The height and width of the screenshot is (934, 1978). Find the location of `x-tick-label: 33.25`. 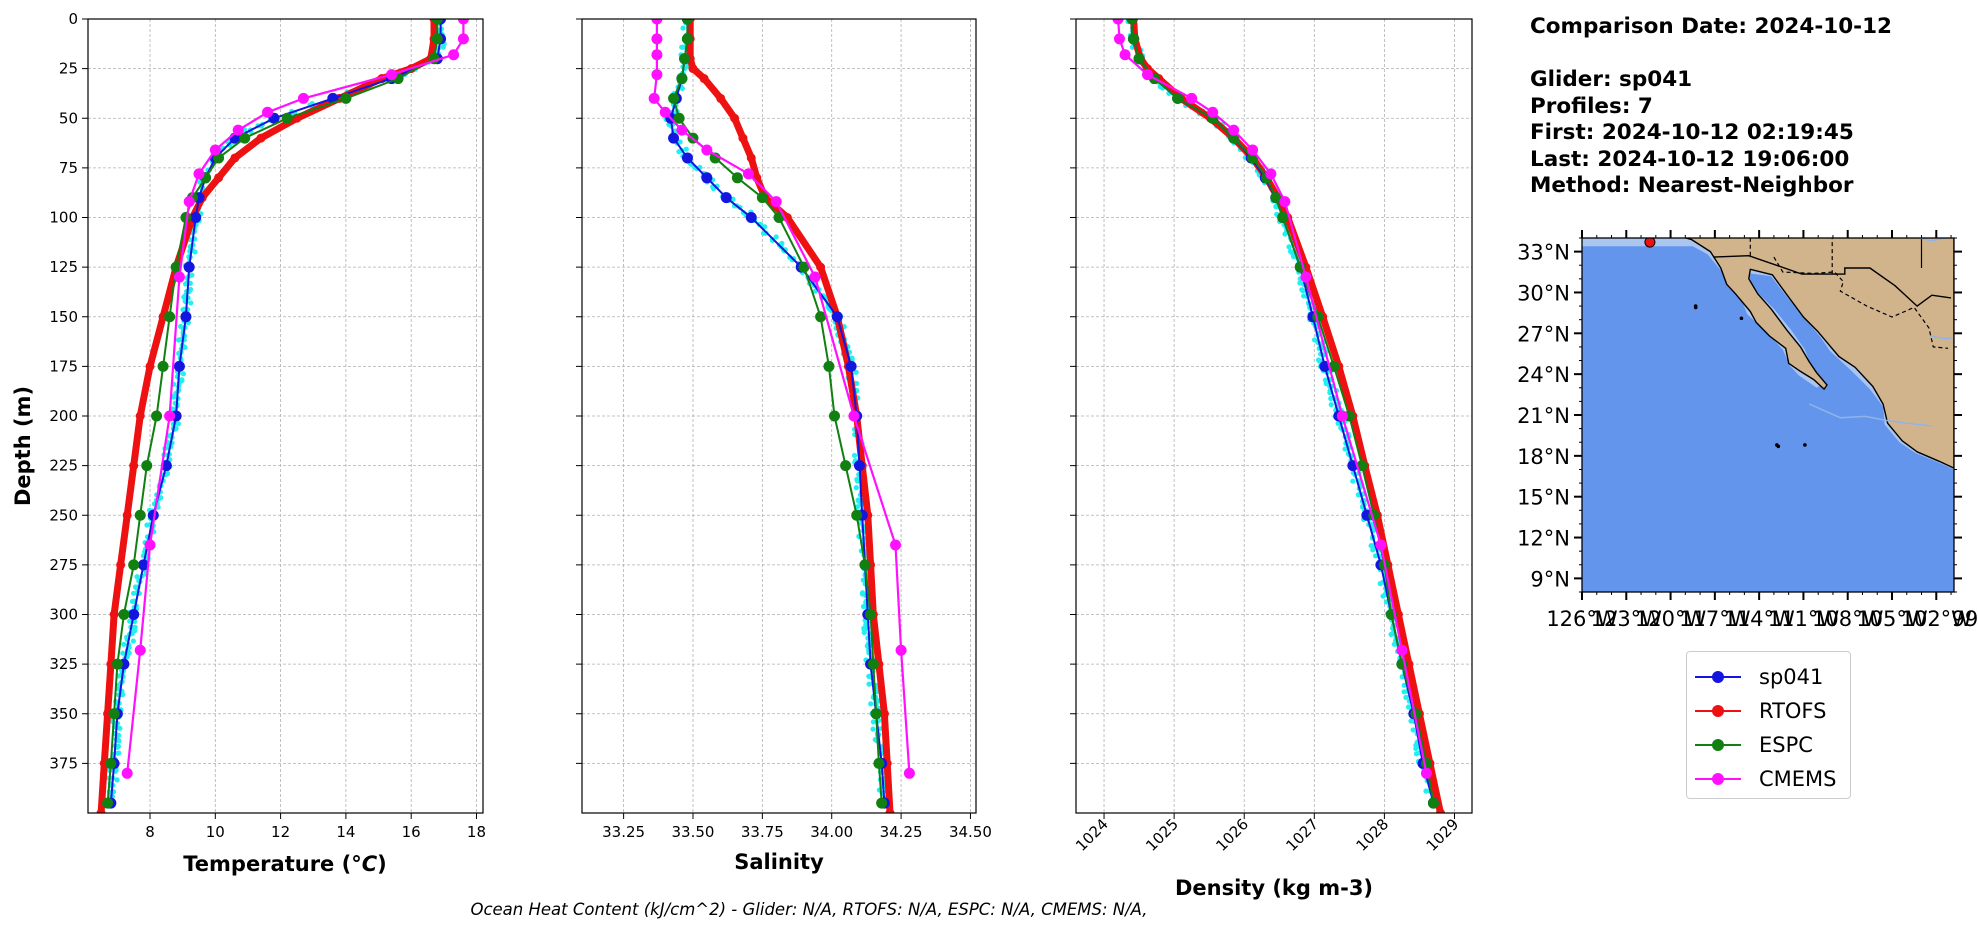

x-tick-label: 33.25 is located at coordinates (623, 832).